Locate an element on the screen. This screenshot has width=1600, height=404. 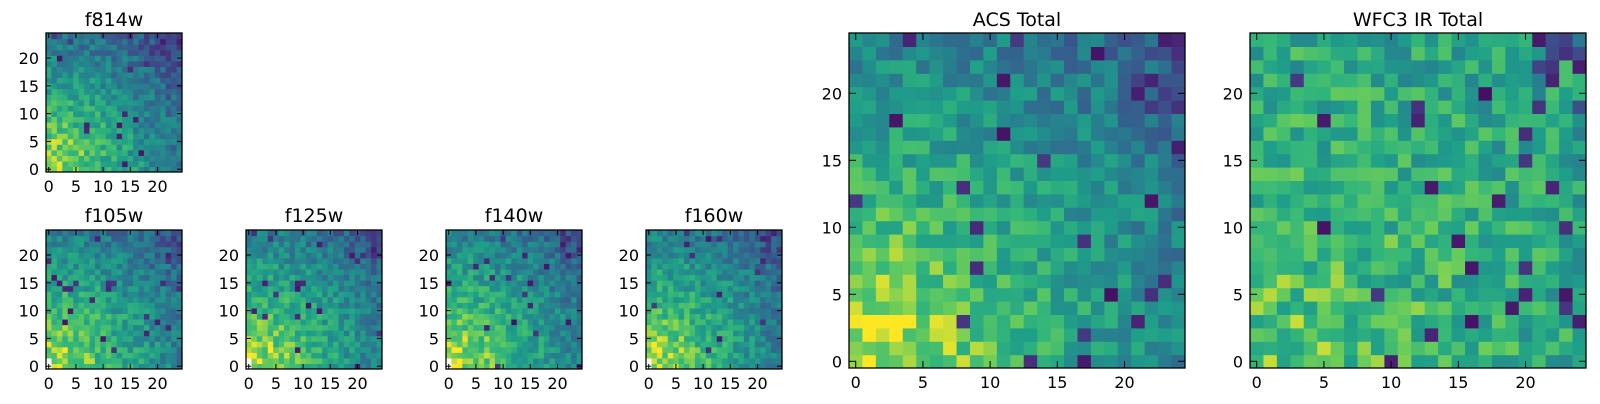
x-tick-label: 5 is located at coordinates (676, 383).